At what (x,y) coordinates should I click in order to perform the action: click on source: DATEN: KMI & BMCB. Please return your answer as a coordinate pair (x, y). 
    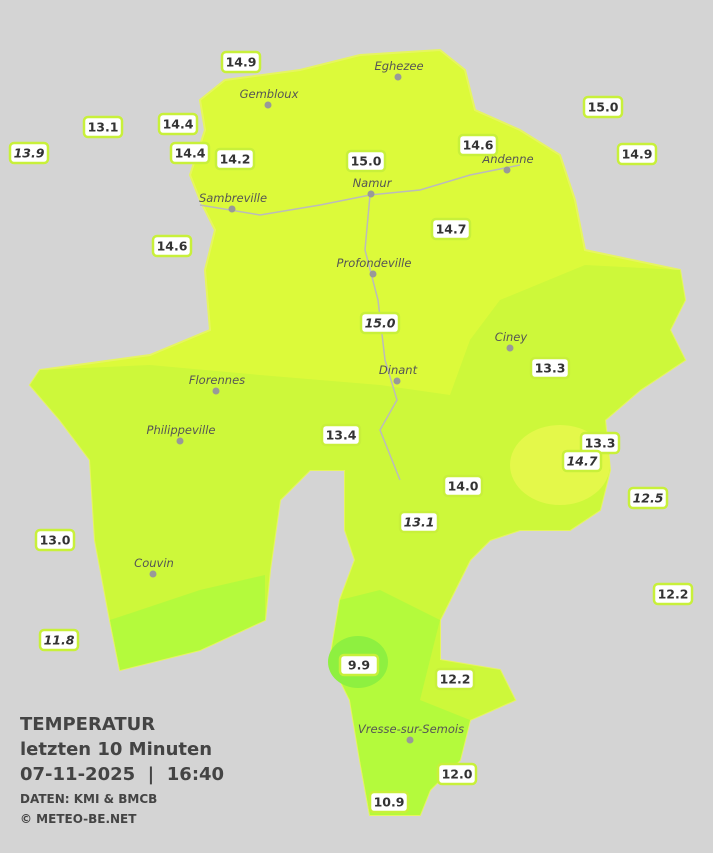
    Looking at the image, I should click on (88, 799).